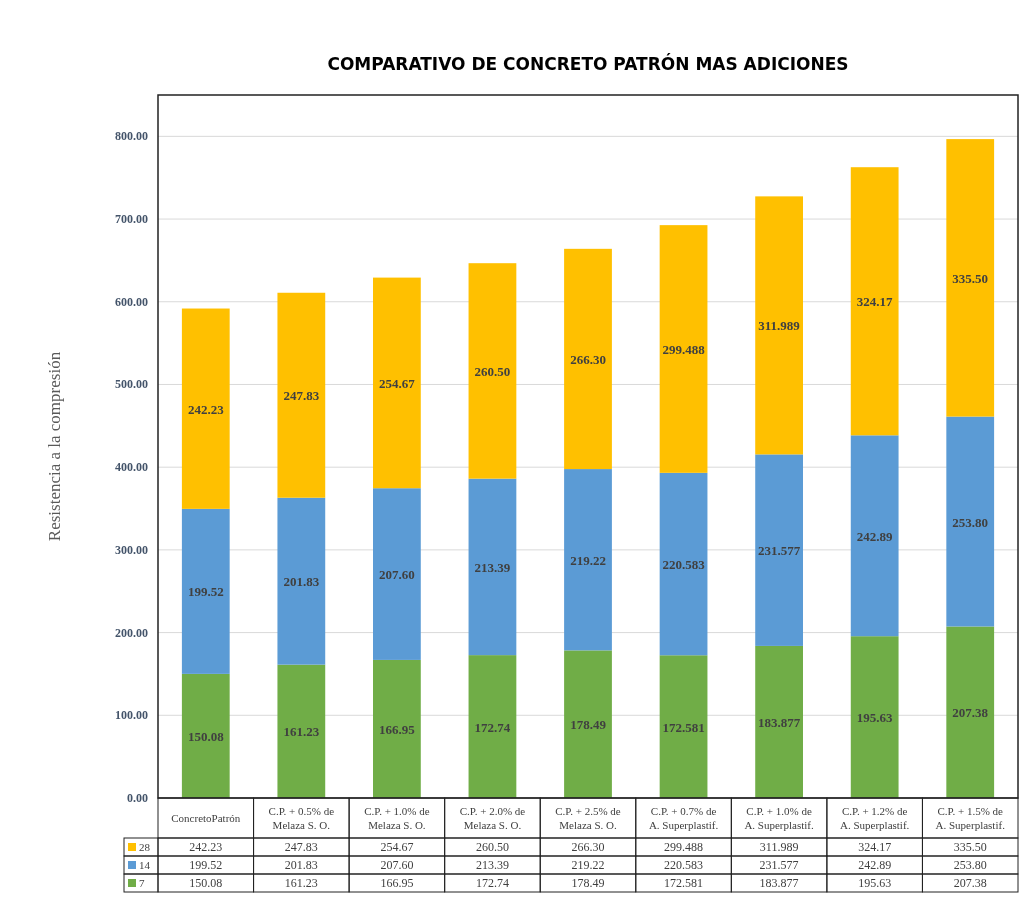  Describe the element at coordinates (588, 63) in the screenshot. I see `chart-title: COMPARATIVO DE CONCRETO PATRÓN MAS ADICIONES` at that location.